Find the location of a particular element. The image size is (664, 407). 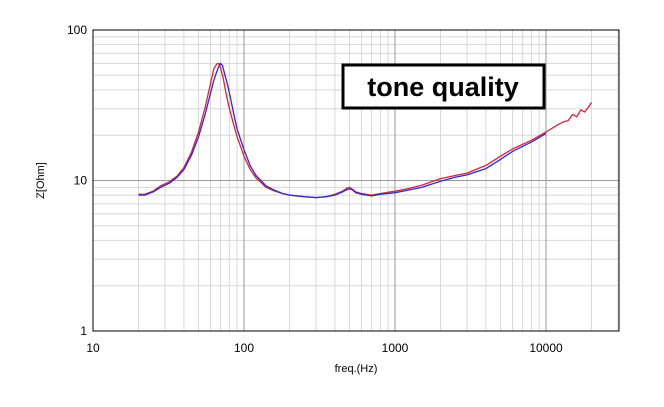

y-axis-title: Z[Ohm] is located at coordinates (41, 180).